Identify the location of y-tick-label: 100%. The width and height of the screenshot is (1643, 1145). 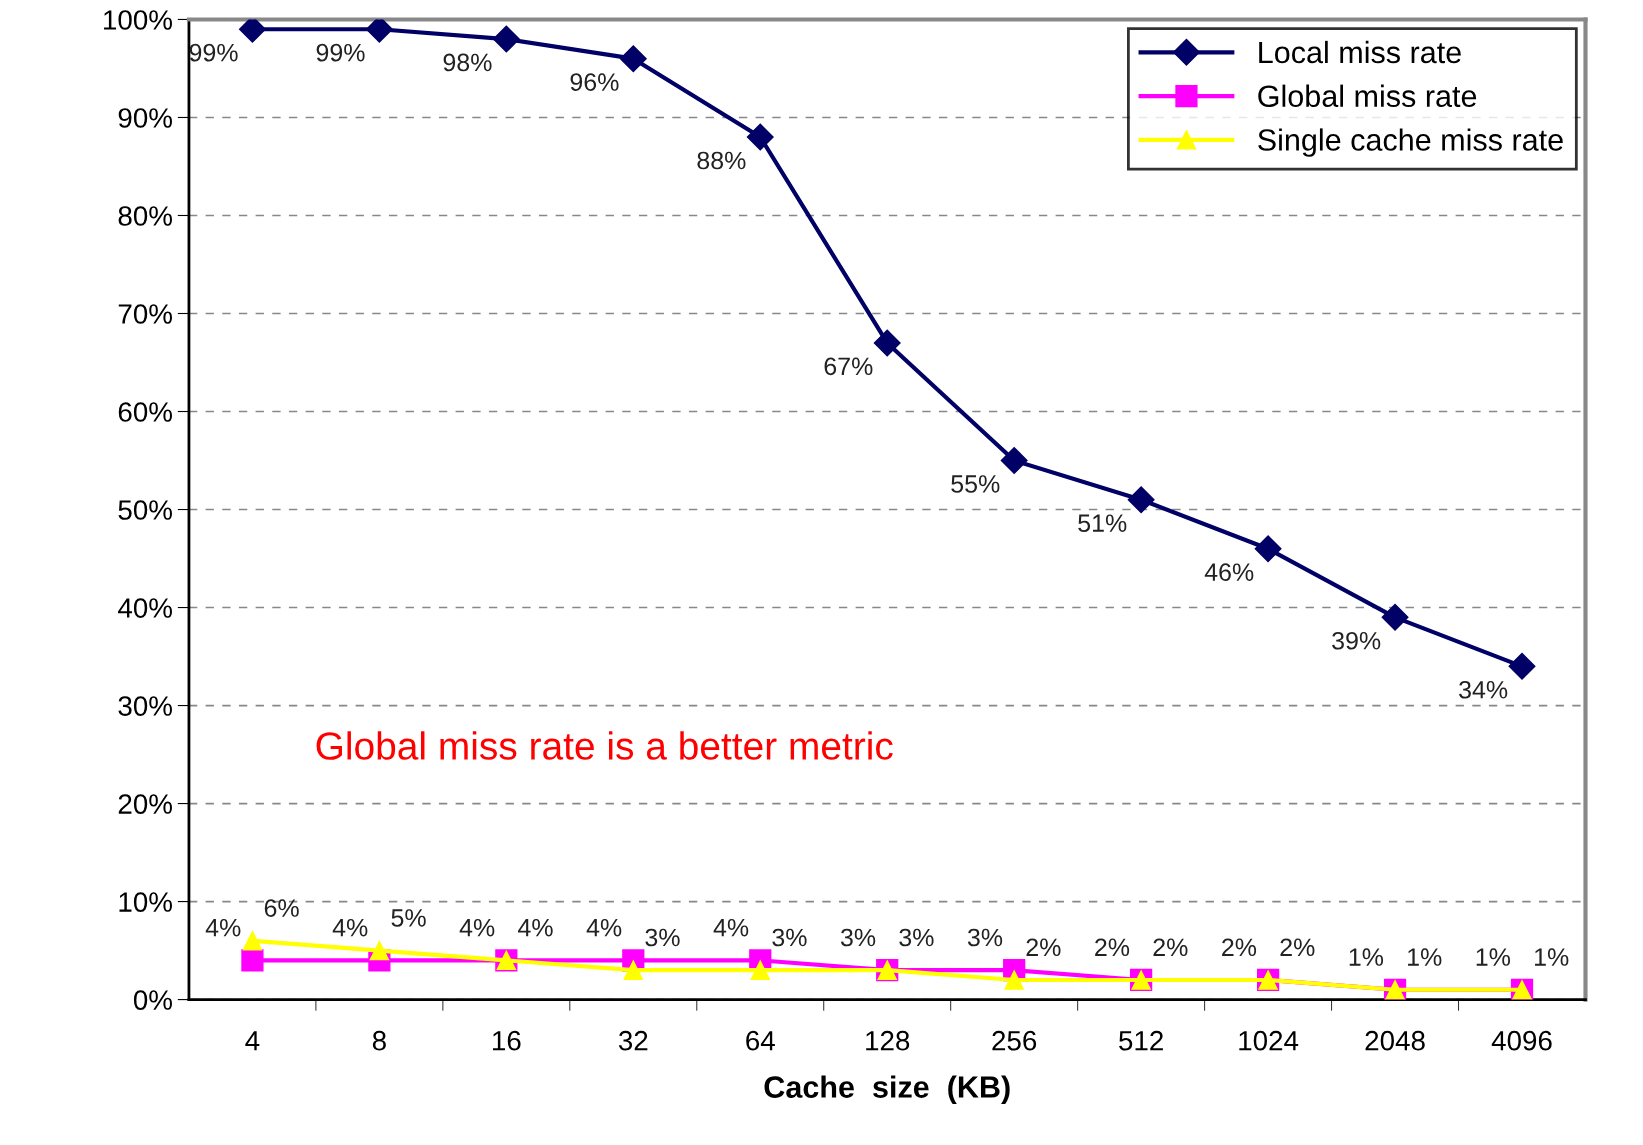
(138, 20).